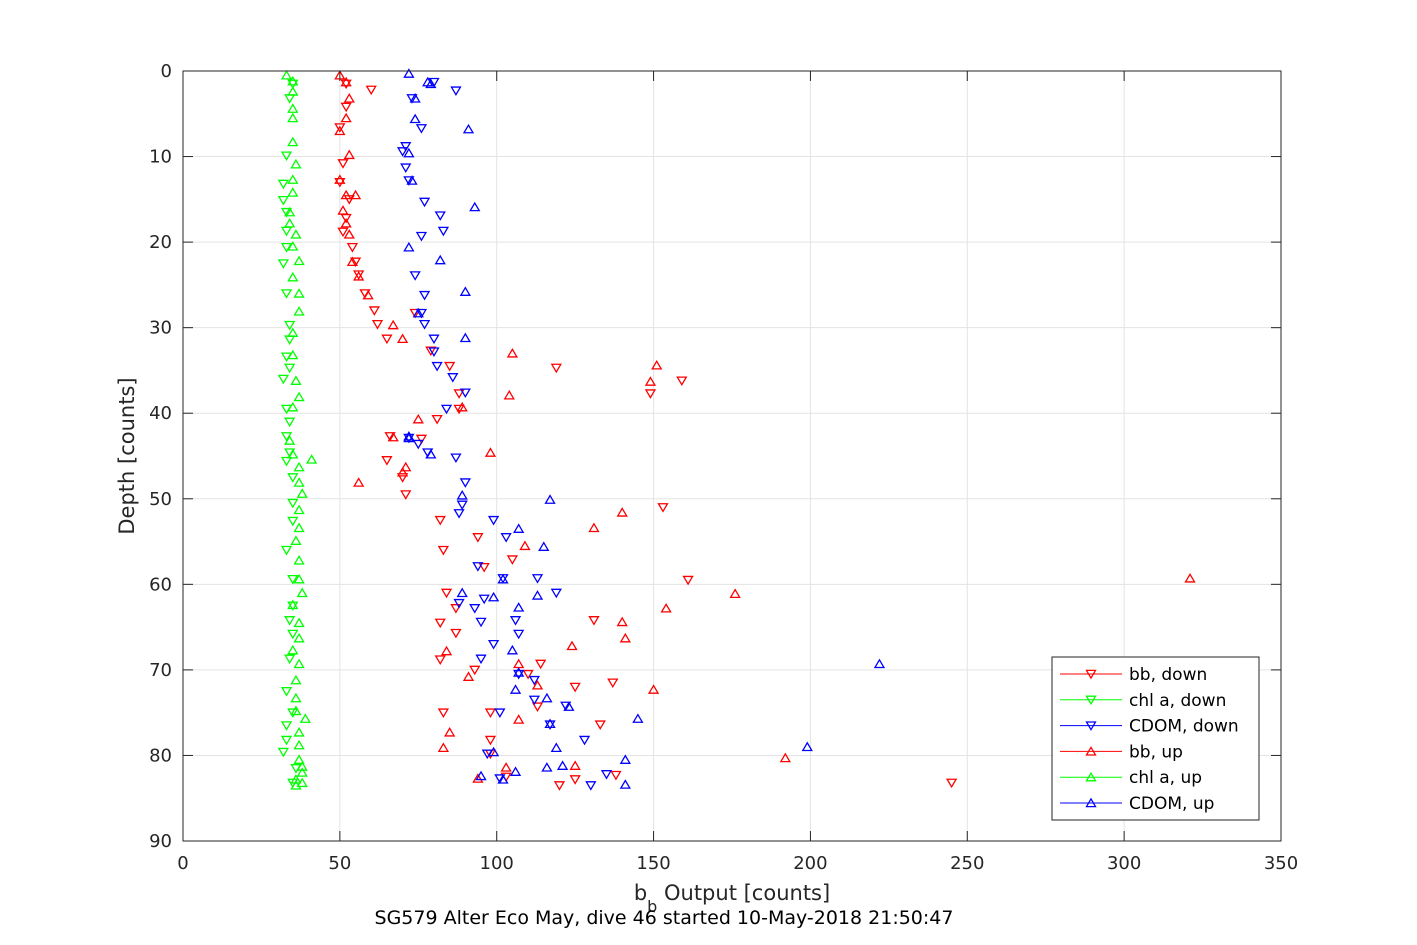 Image resolution: width=1417 pixels, height=945 pixels. Describe the element at coordinates (743, 893) in the screenshot. I see `x-axis-label-rest: Output [counts]` at that location.